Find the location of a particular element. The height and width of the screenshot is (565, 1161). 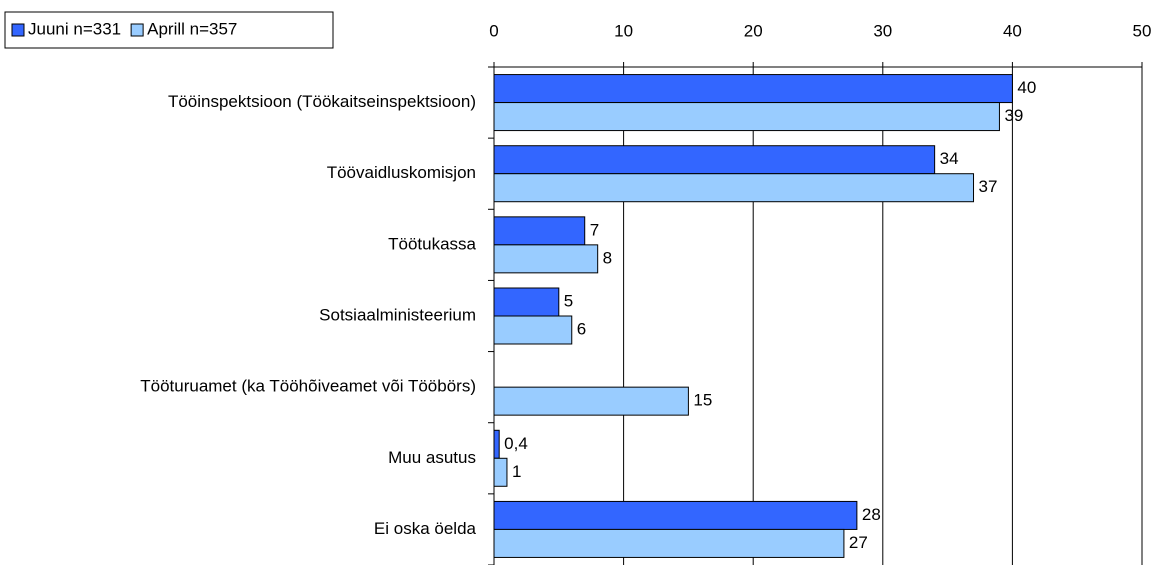

category-label: Tööinspektsioon (Töökaitseinspektsioon) is located at coordinates (322, 101).